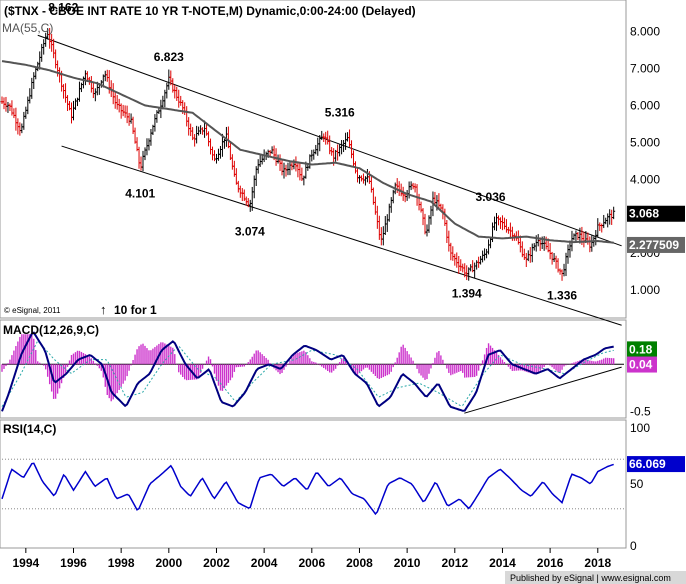 This screenshot has width=686, height=584. I want to click on rsi-axis-tick: 50, so click(637, 484).